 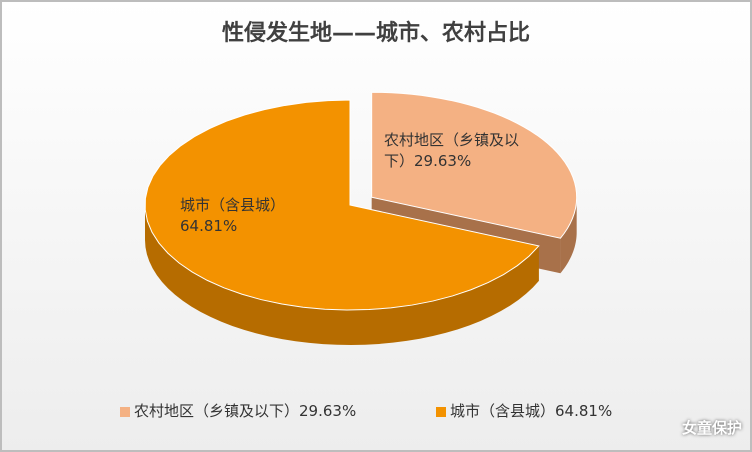 What do you see at coordinates (711, 428) in the screenshot?
I see `watermark: 女童保护` at bounding box center [711, 428].